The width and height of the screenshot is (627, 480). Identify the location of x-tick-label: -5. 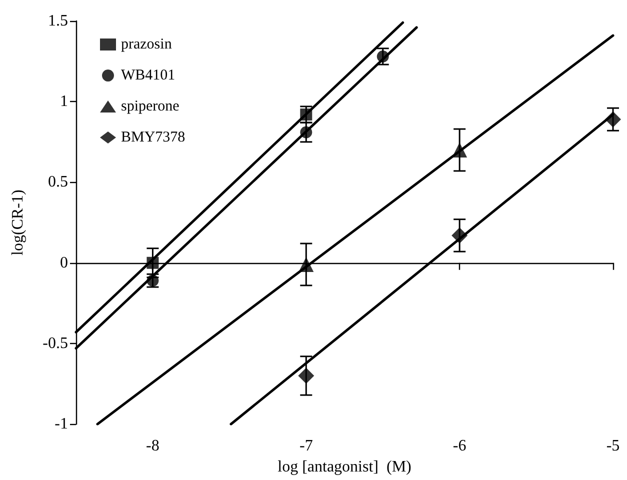
(613, 446).